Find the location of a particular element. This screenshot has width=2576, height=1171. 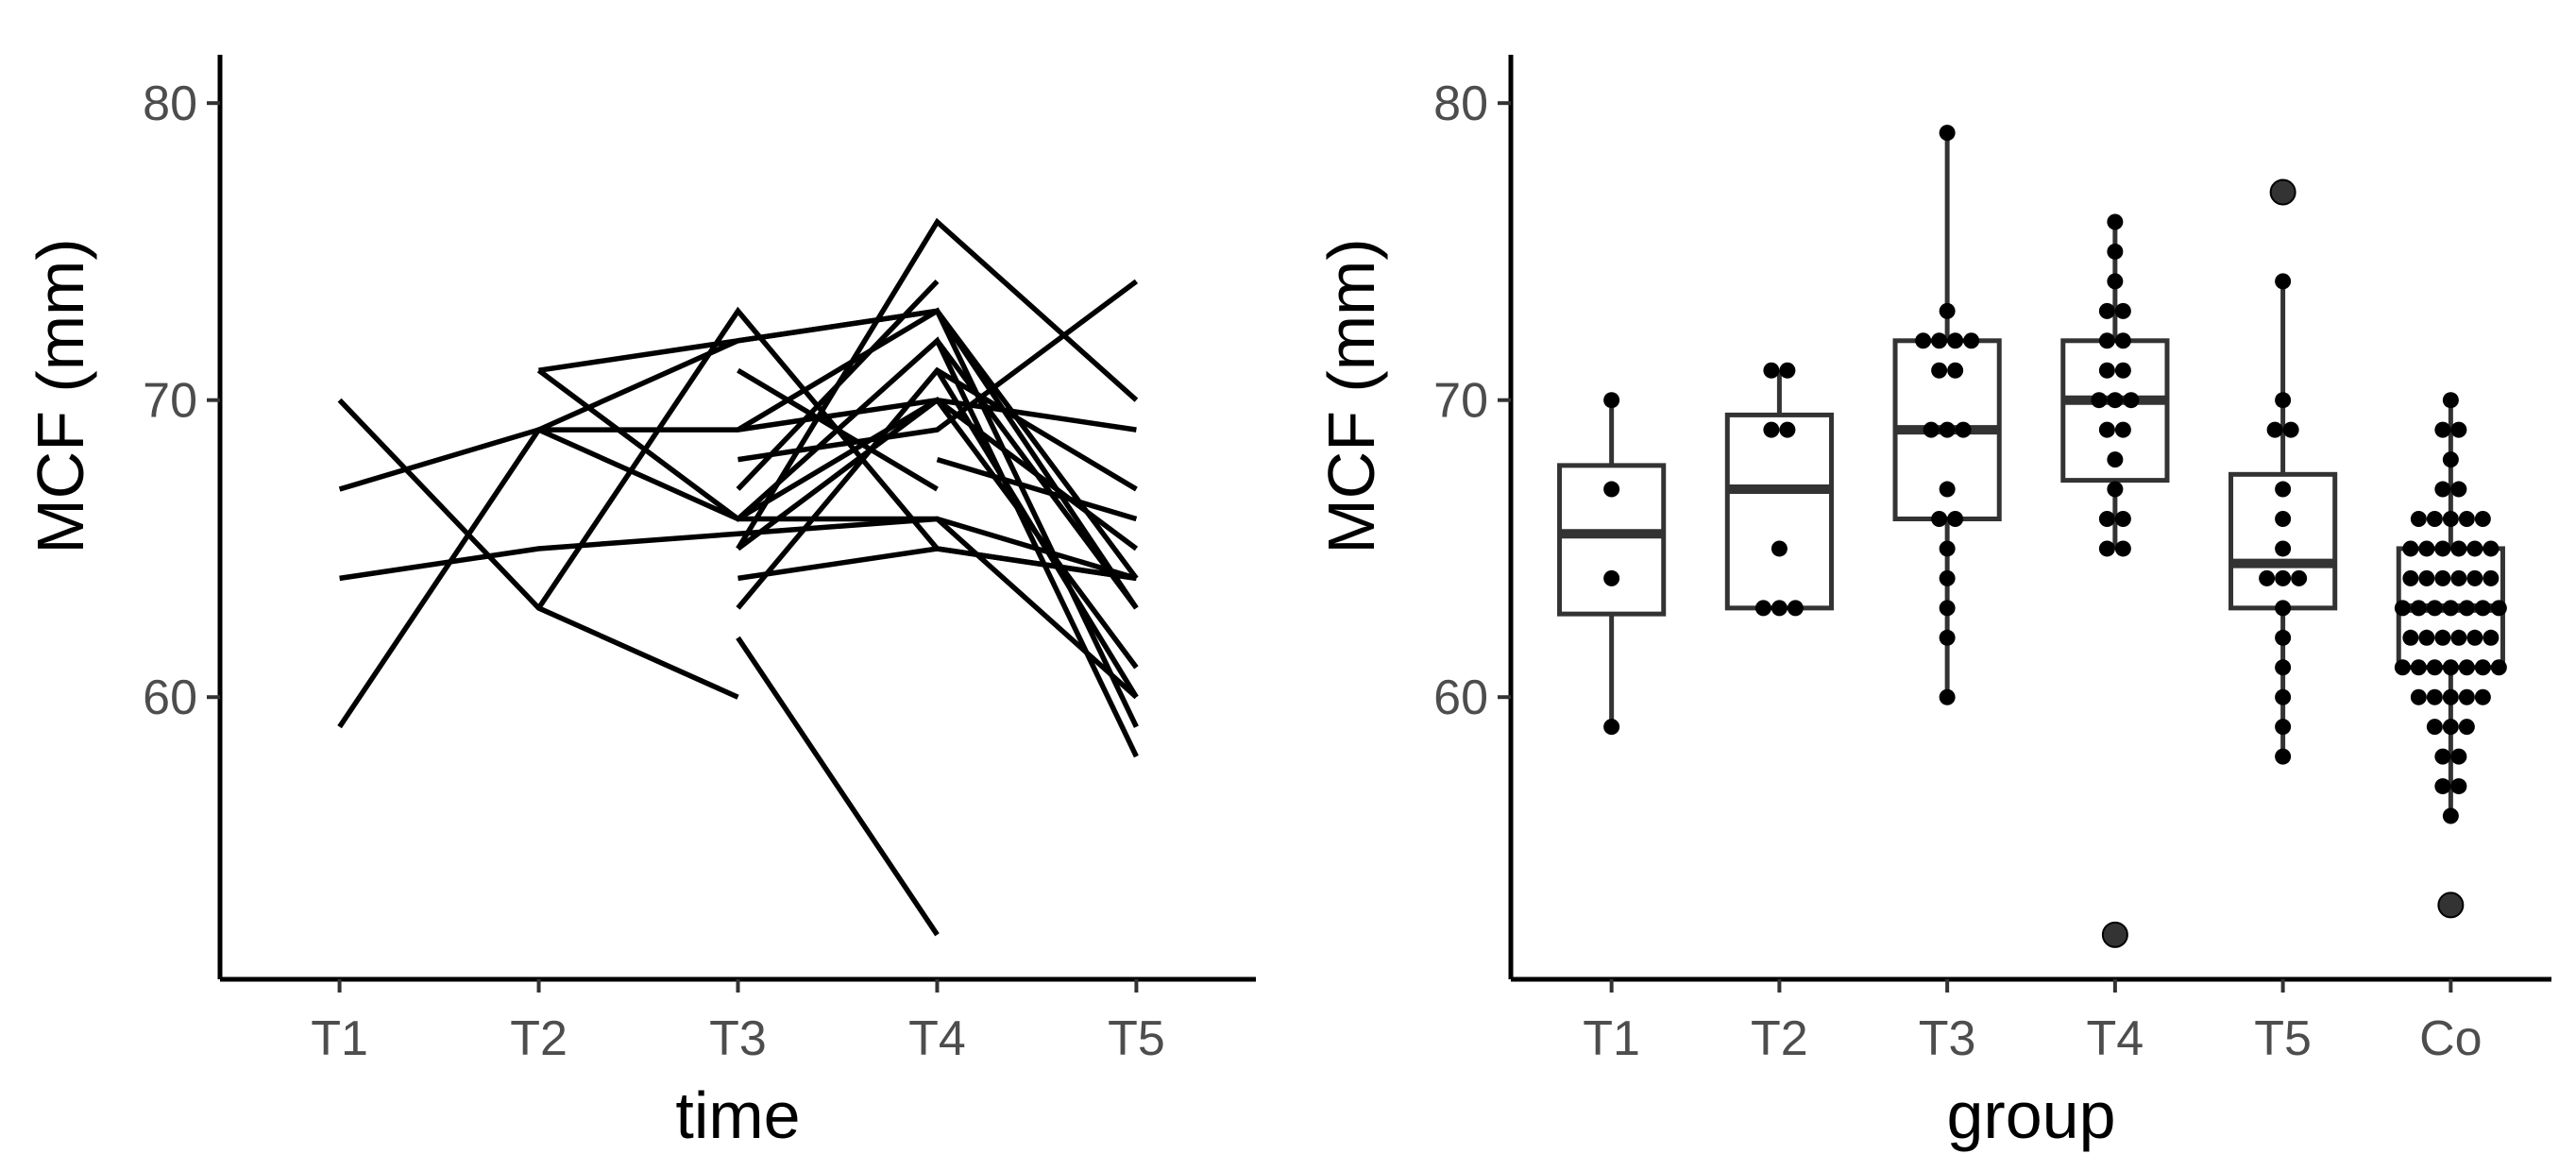

outlier-point is located at coordinates (2114, 934).